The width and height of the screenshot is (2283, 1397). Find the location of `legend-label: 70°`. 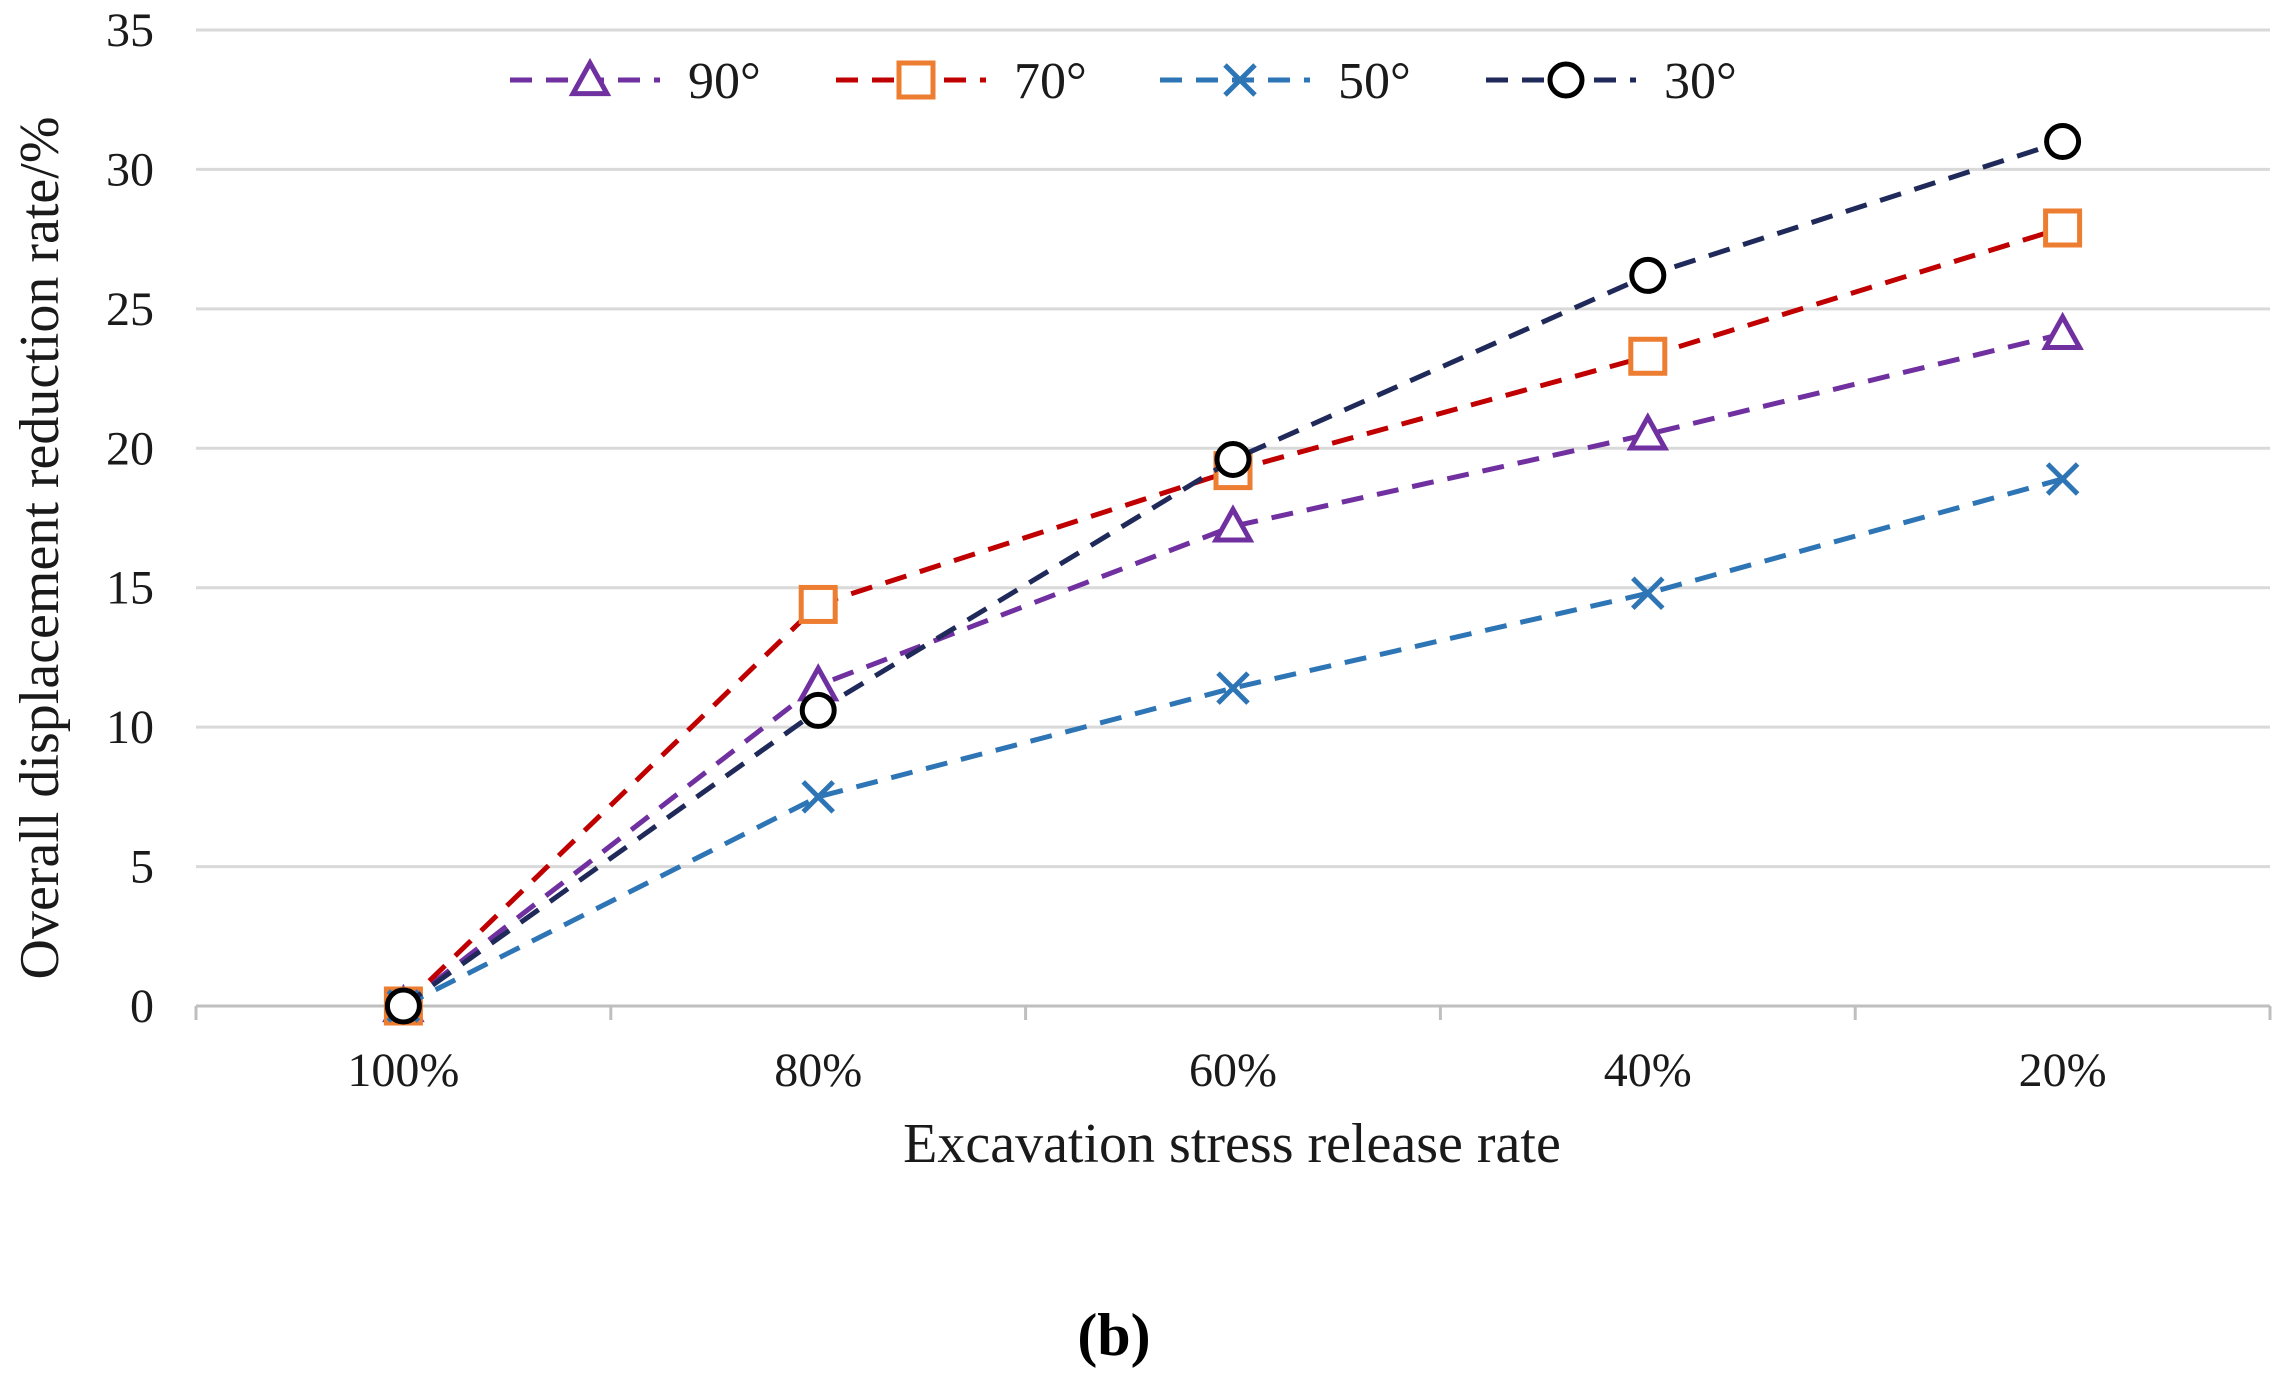

legend-label: 70° is located at coordinates (1050, 81).